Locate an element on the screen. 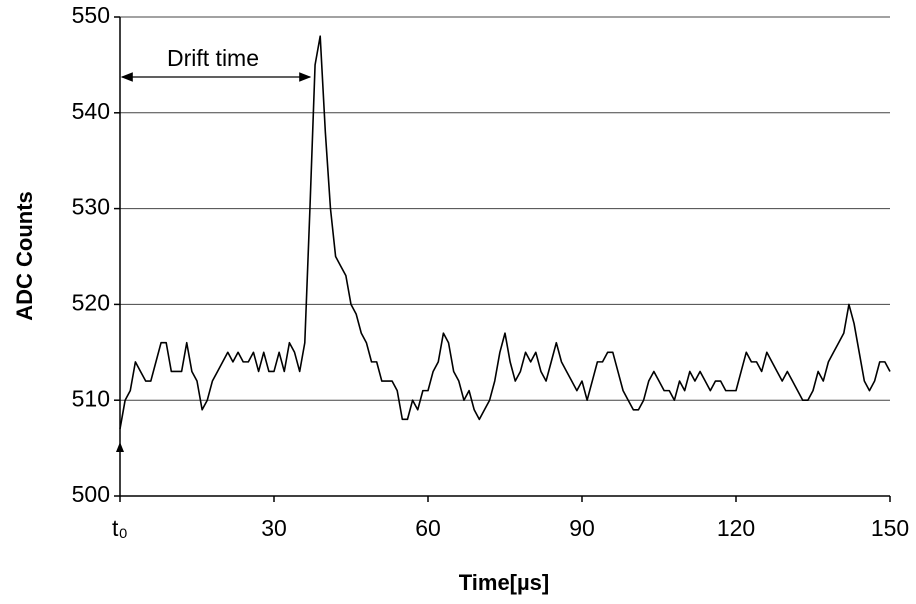 Image resolution: width=916 pixels, height=604 pixels. x-tick-label: 120 is located at coordinates (736, 528).